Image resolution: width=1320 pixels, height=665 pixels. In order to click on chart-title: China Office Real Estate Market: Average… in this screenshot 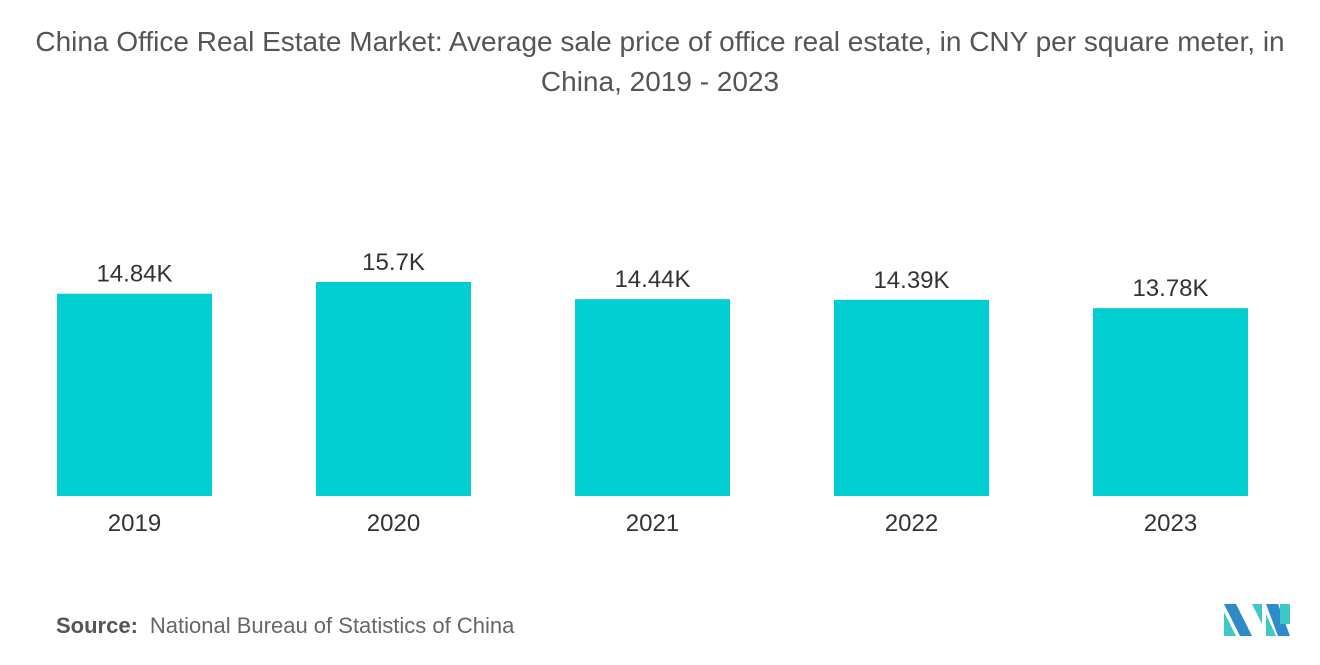, I will do `click(660, 61)`.